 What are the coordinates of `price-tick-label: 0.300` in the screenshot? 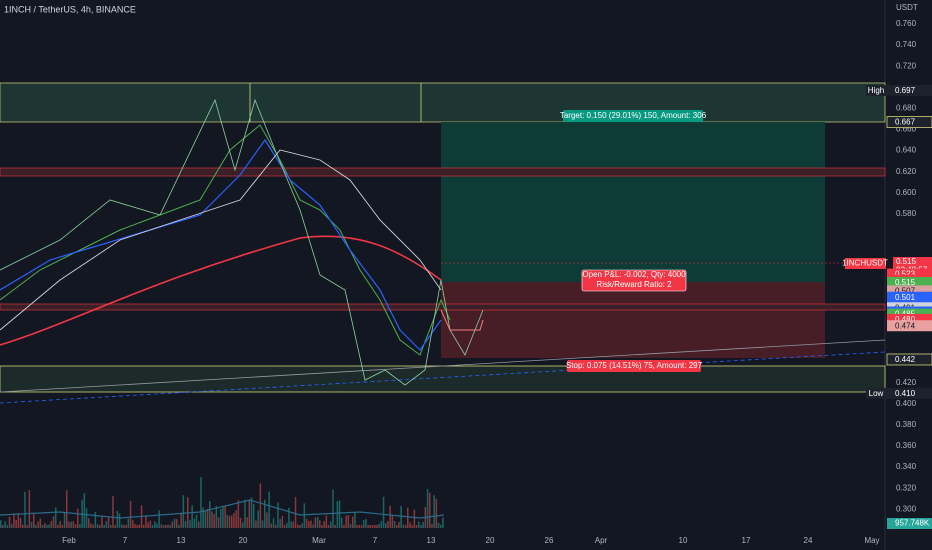 It's located at (906, 508).